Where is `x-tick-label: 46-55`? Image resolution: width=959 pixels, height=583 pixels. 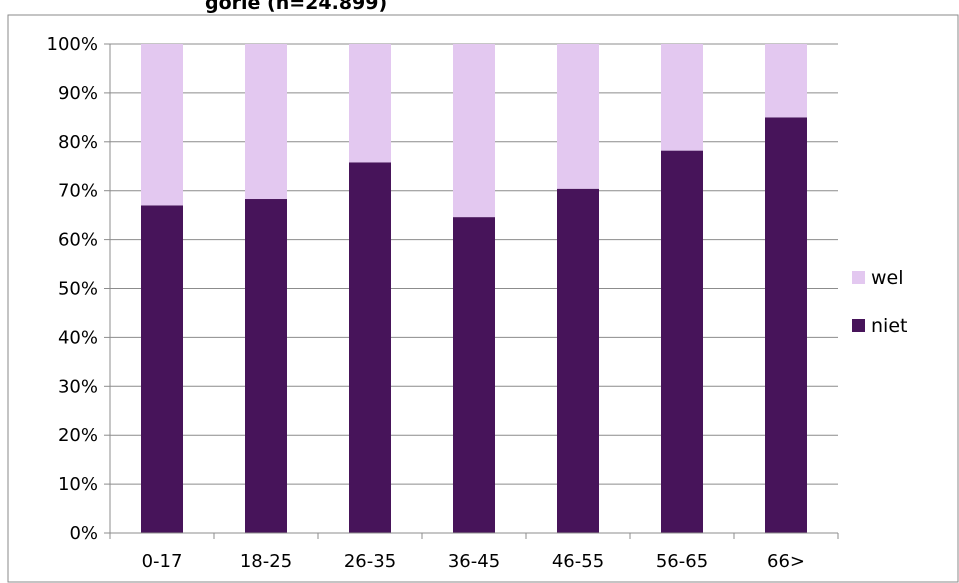
x-tick-label: 46-55 is located at coordinates (578, 561).